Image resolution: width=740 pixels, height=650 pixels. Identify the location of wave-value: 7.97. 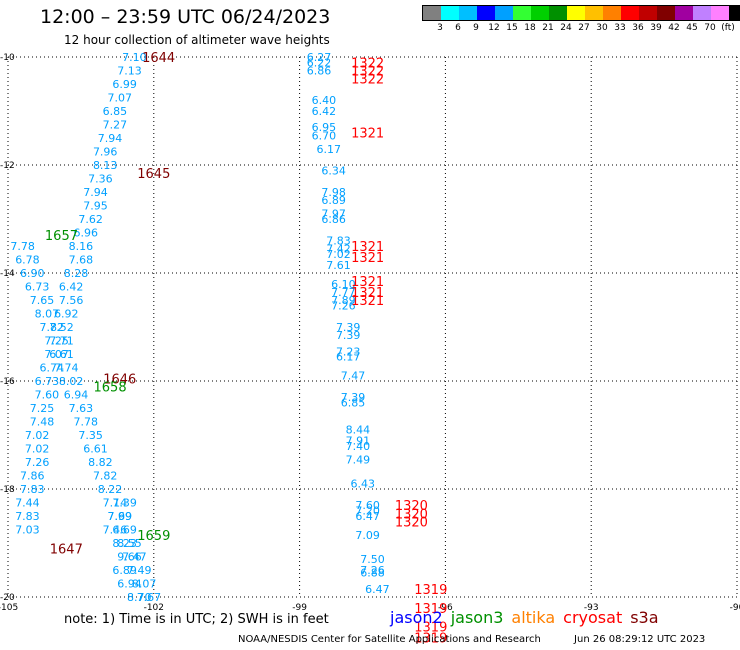
(333, 214).